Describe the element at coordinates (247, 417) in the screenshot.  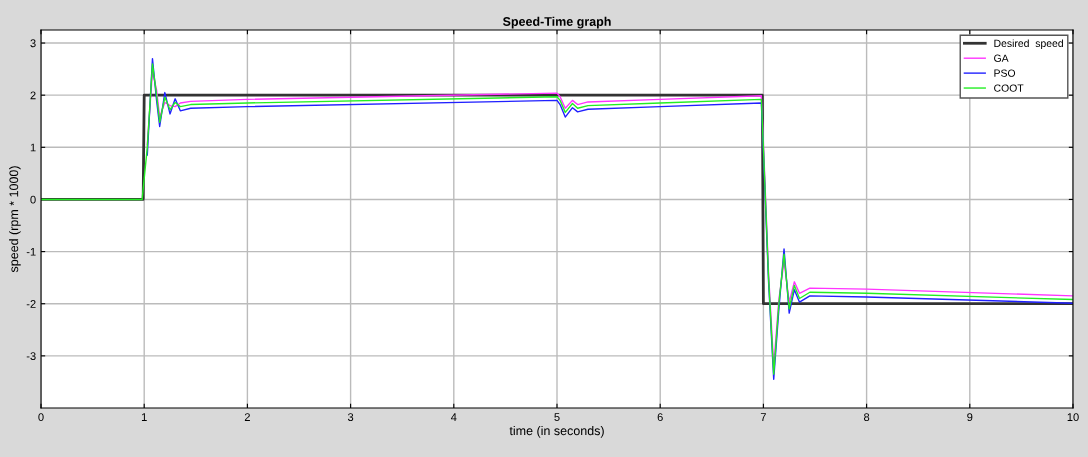
I see `x-tick-label: 2` at that location.